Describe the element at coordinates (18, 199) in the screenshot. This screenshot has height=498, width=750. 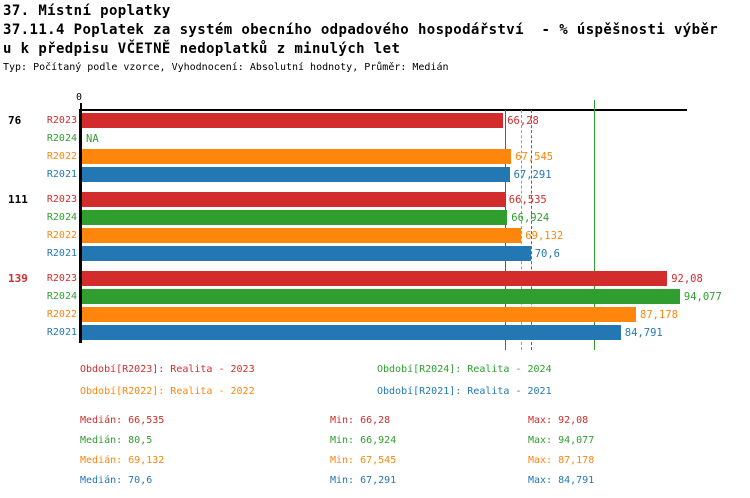
I see `group-label-111: 111` at that location.